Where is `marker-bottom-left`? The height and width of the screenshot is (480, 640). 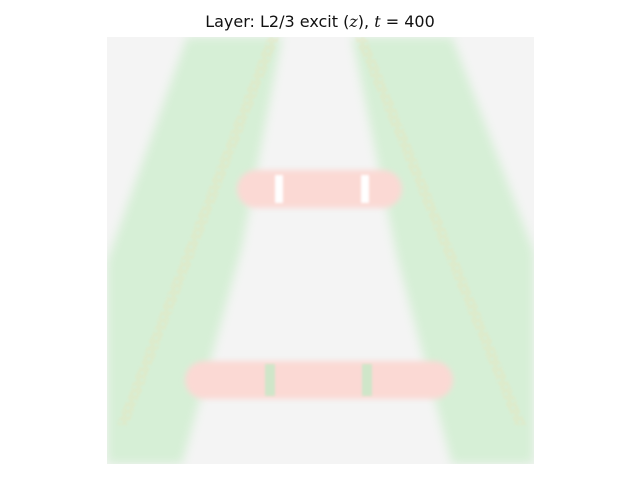
marker-bottom-left is located at coordinates (270, 380).